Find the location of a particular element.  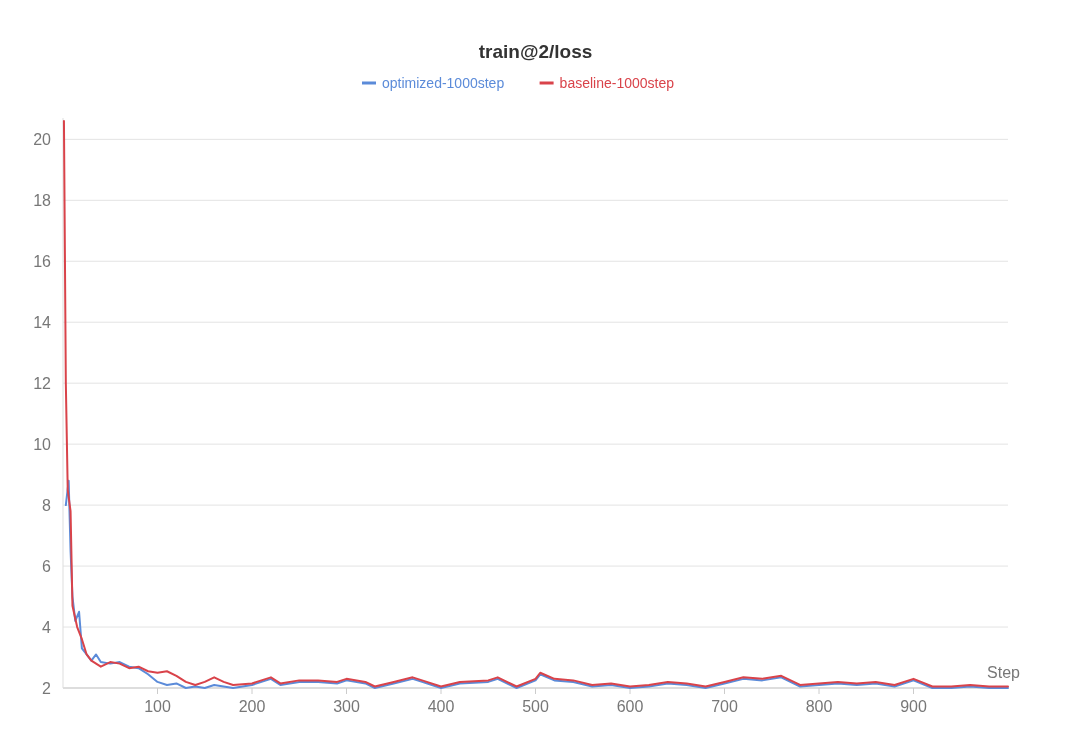

y-tick-label: 14 is located at coordinates (42, 323).